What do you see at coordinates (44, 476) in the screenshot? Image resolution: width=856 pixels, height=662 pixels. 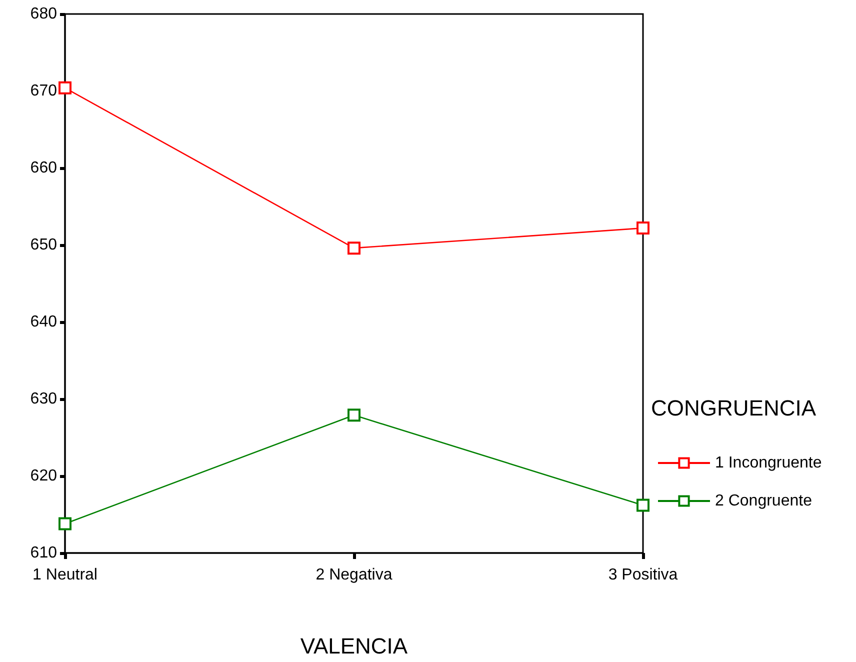 I see `y-tick-label: 620` at bounding box center [44, 476].